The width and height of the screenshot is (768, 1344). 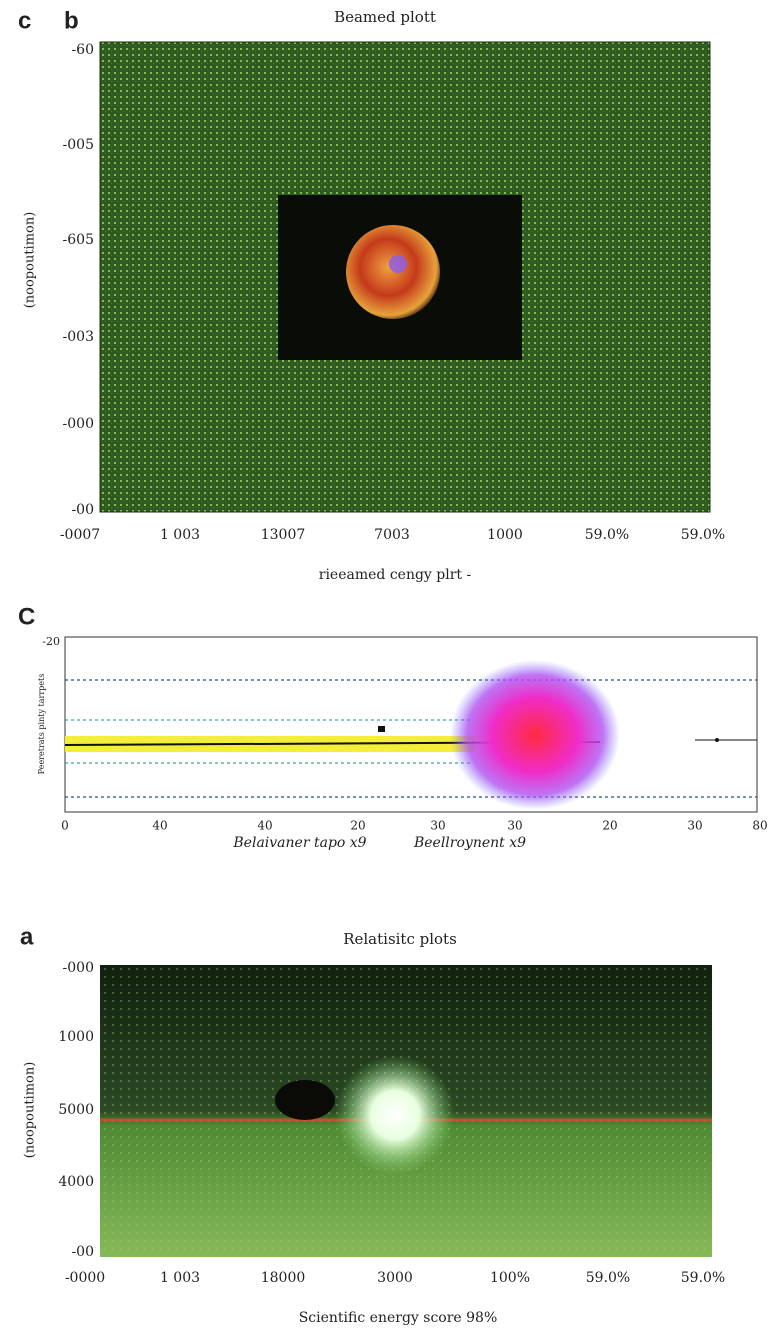 I want to click on x-axis-label: Beellroynent x9, so click(x=469, y=843).